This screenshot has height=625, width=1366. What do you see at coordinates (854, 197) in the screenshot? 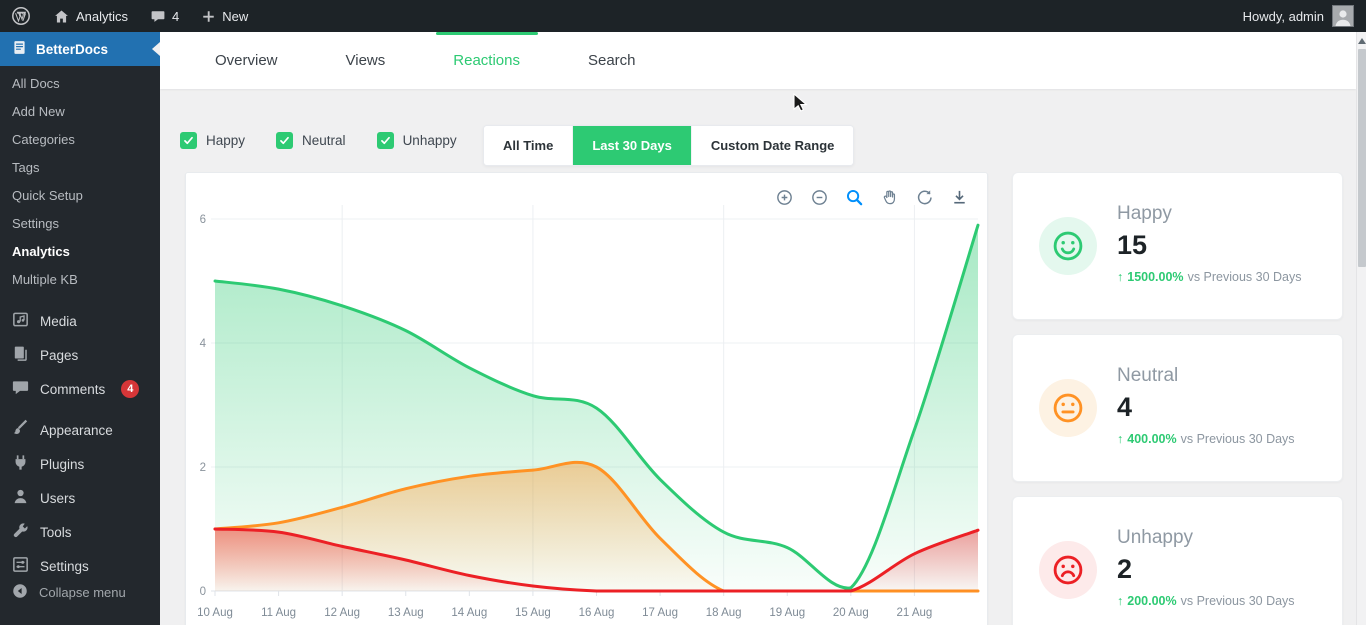
I see `selection-zoom-icon` at bounding box center [854, 197].